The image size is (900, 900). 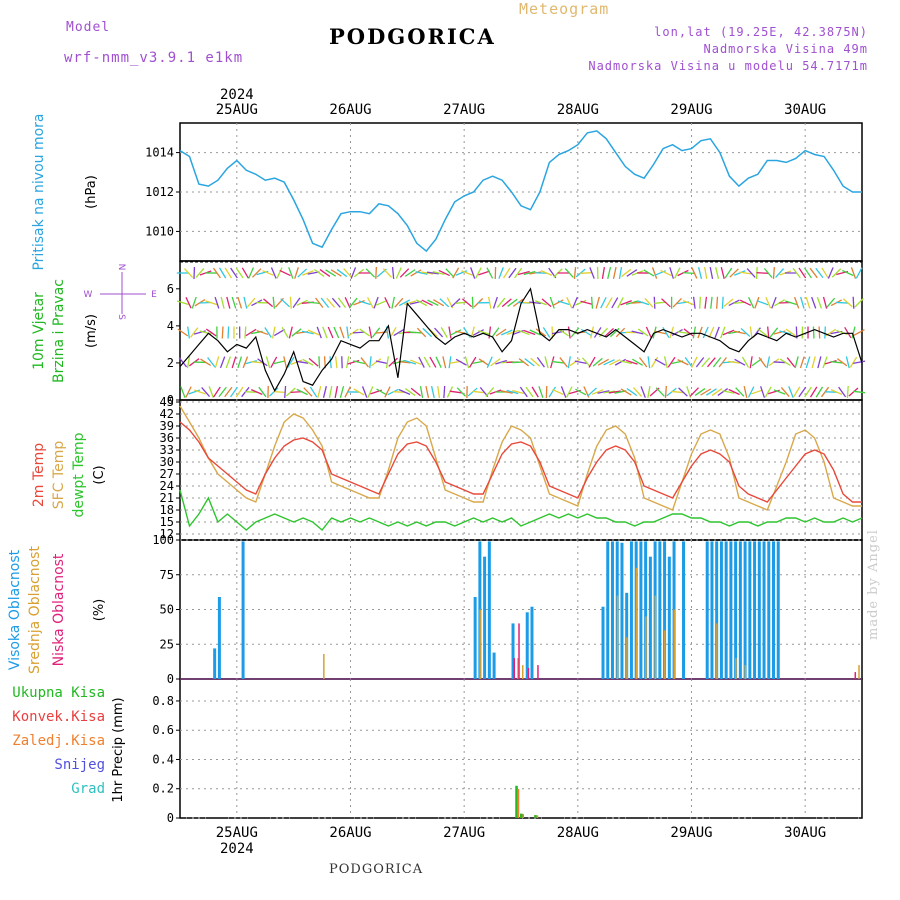 I want to click on y-tick-label: 2, so click(x=170, y=363).